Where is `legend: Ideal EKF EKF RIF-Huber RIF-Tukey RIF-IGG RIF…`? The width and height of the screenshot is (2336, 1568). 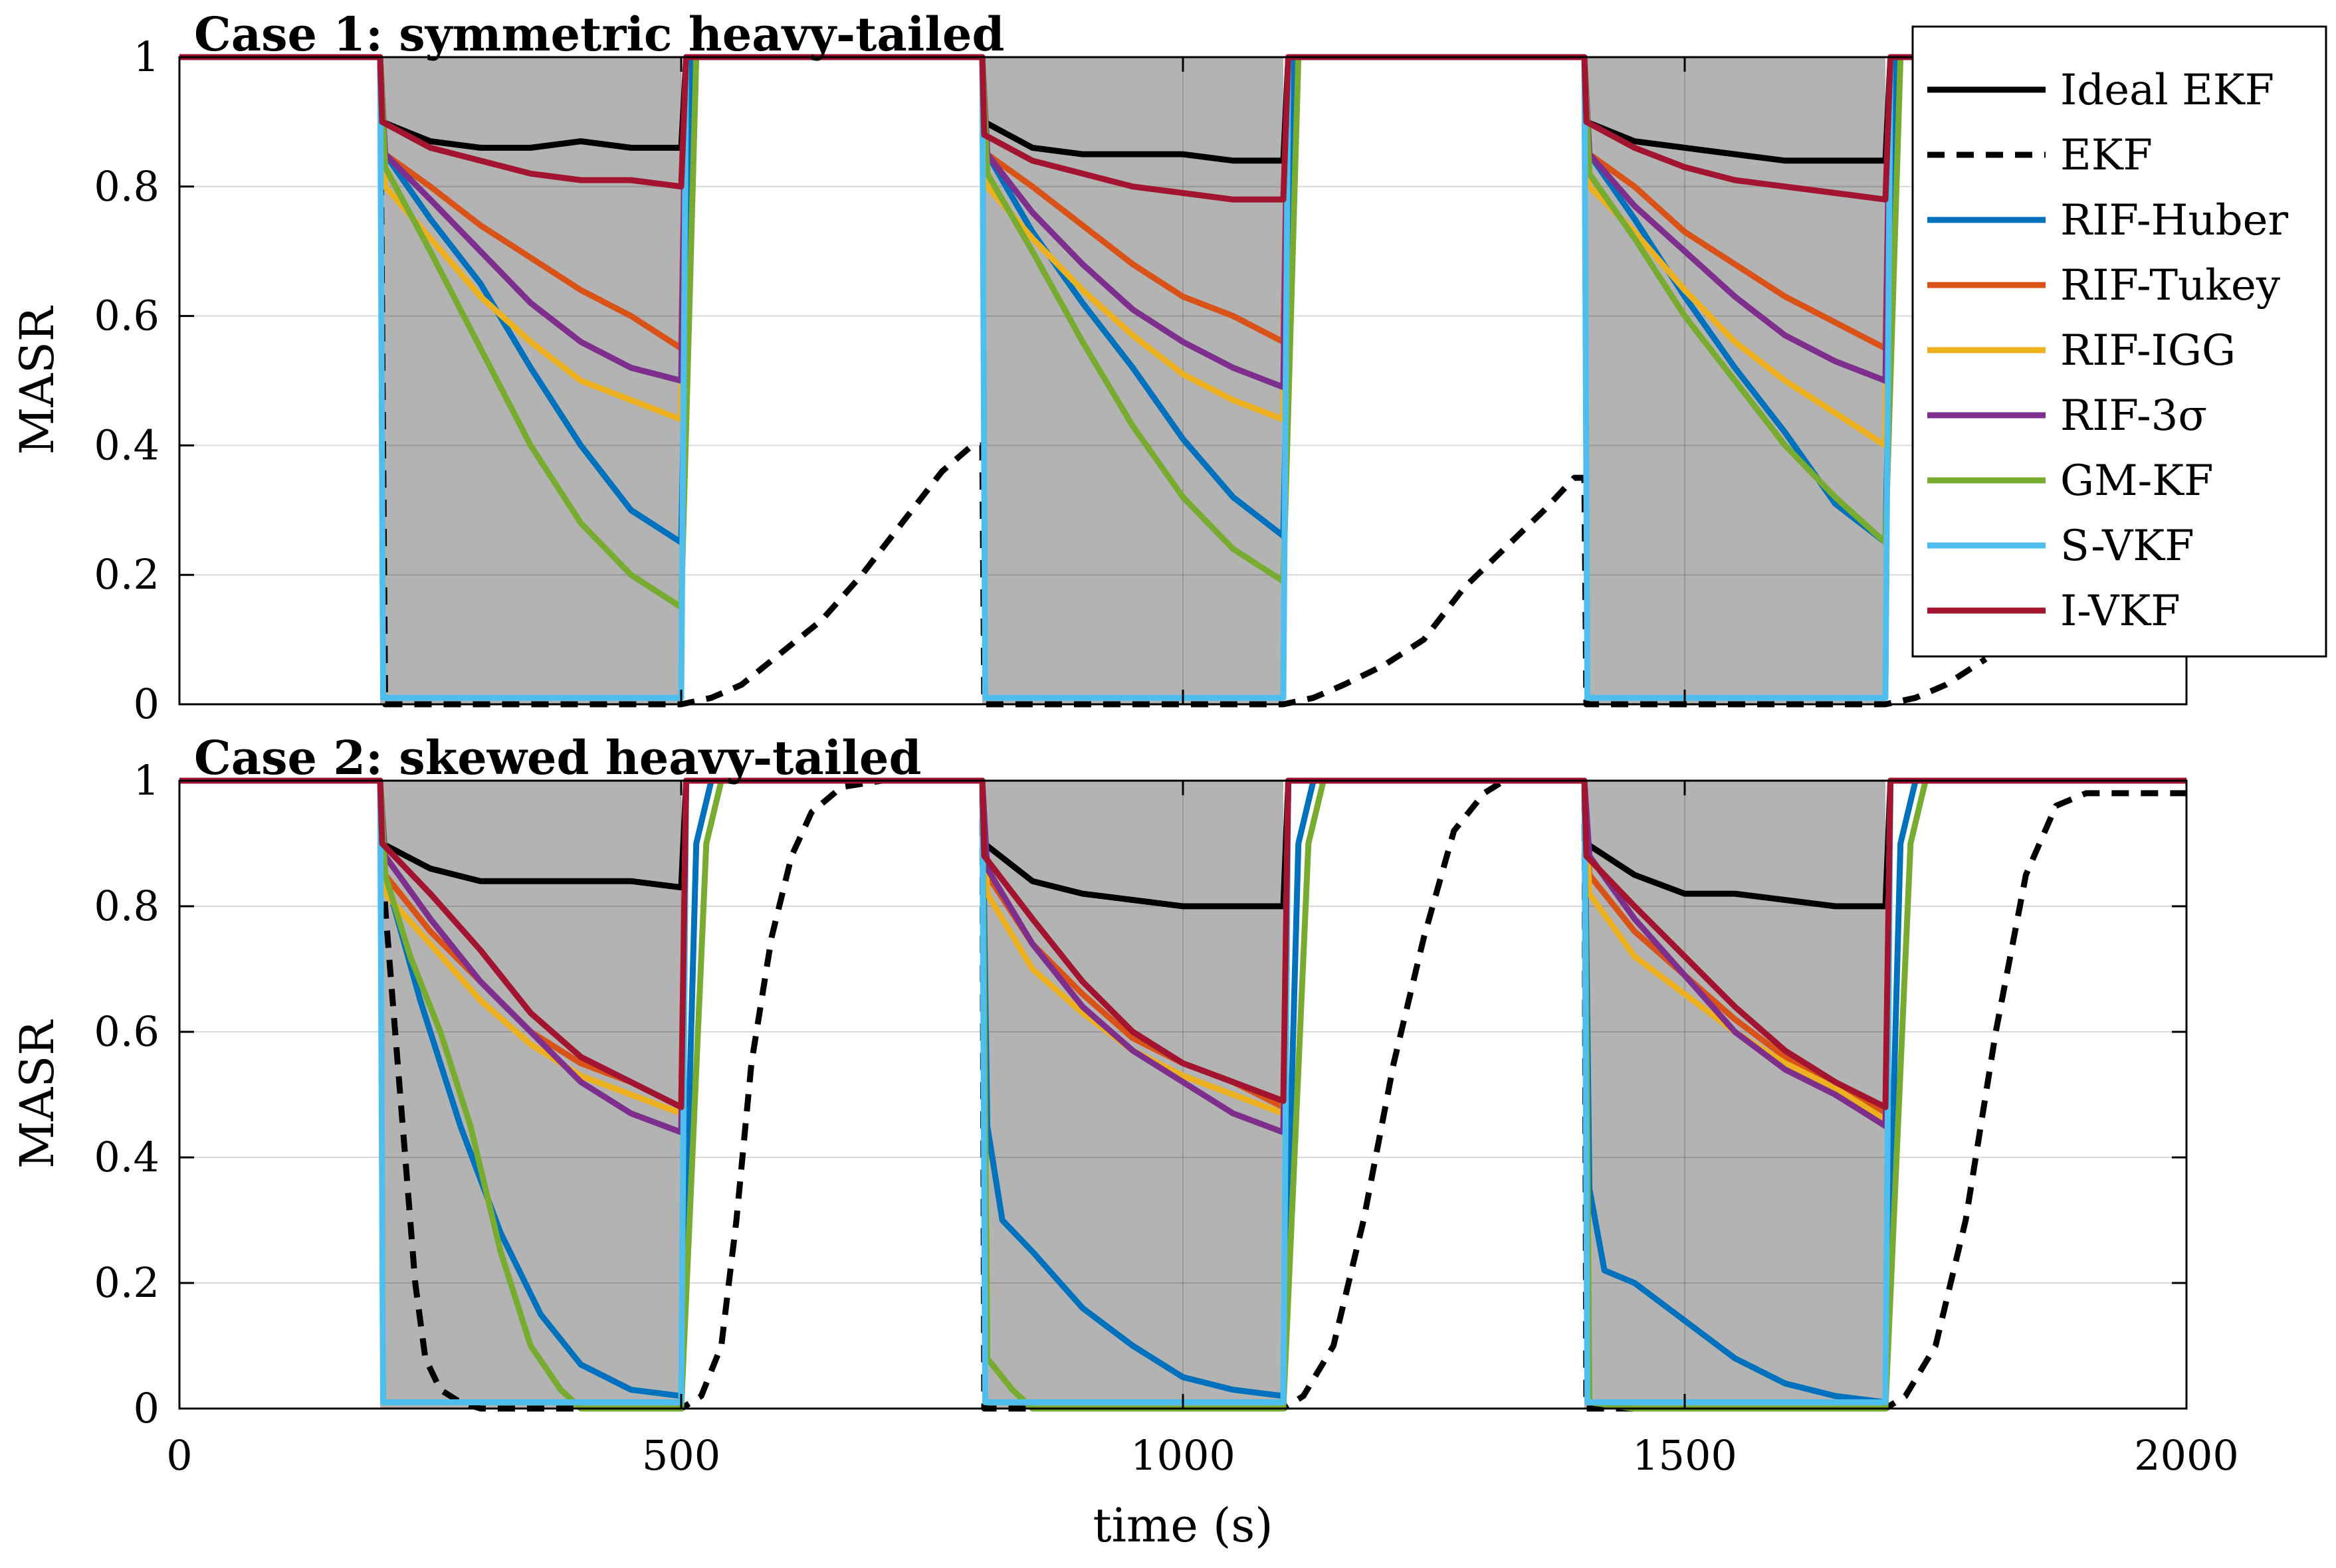
legend: Ideal EKF EKF RIF-Huber RIF-Tukey RIF-IGG RIF… is located at coordinates (2119, 341).